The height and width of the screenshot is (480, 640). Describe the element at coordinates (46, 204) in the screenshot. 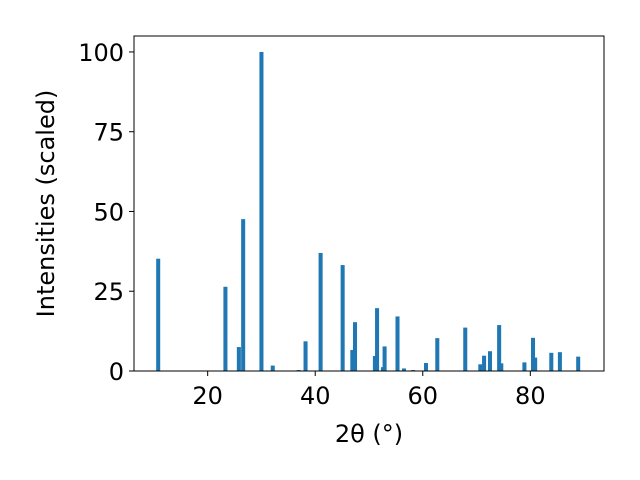

I see `y-axis-label: Intensities (scaled)` at that location.